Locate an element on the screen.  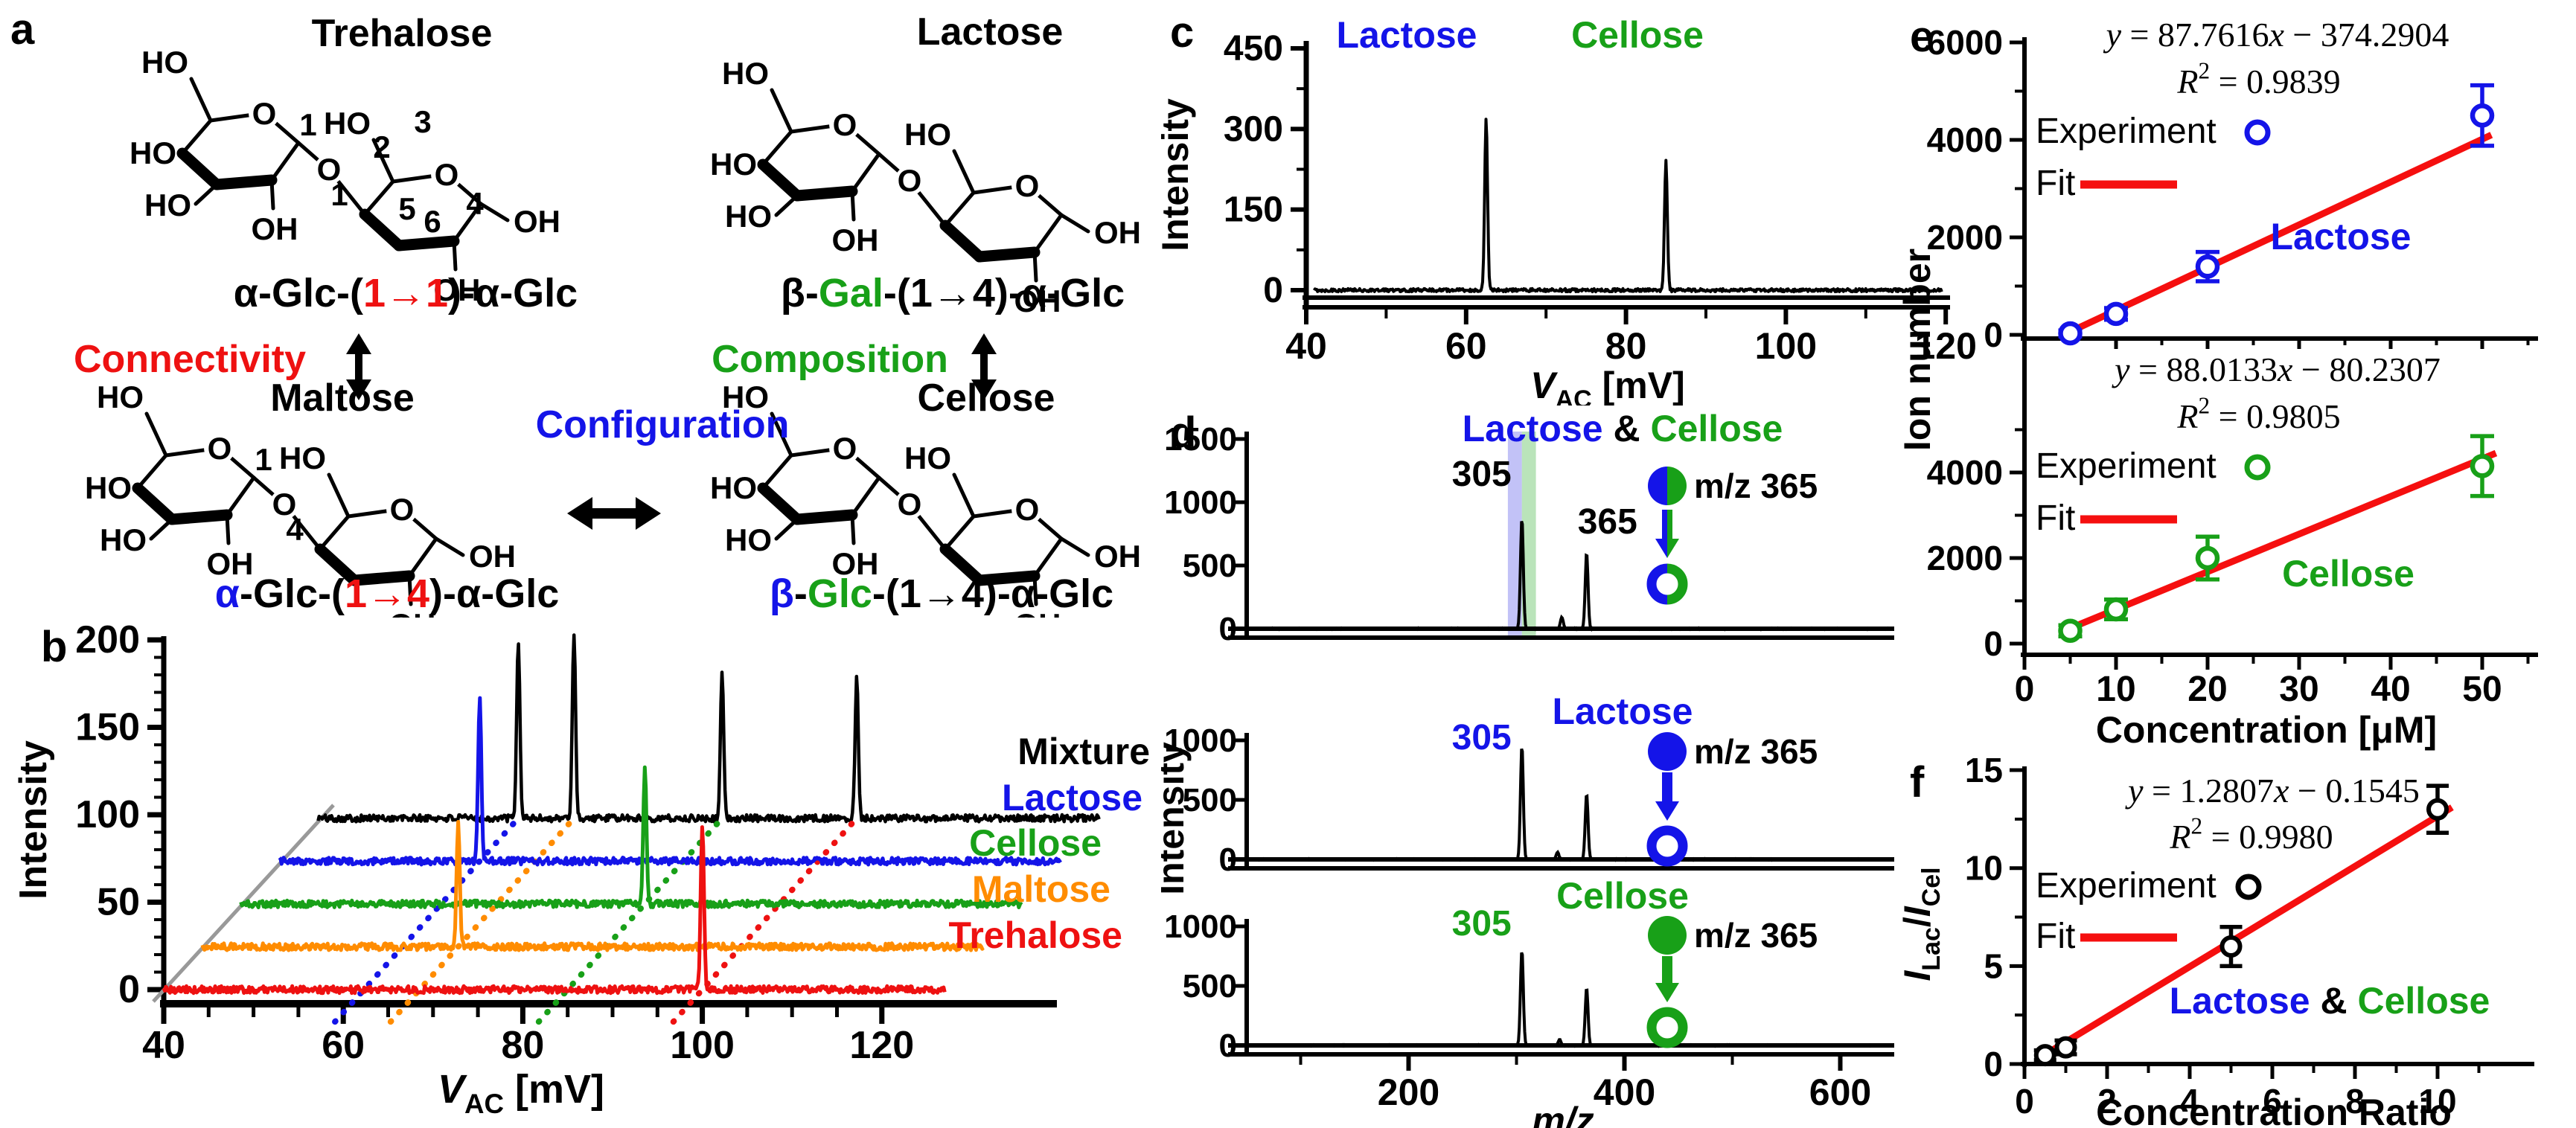
svg-text: 365 is located at coordinates (1607, 522).